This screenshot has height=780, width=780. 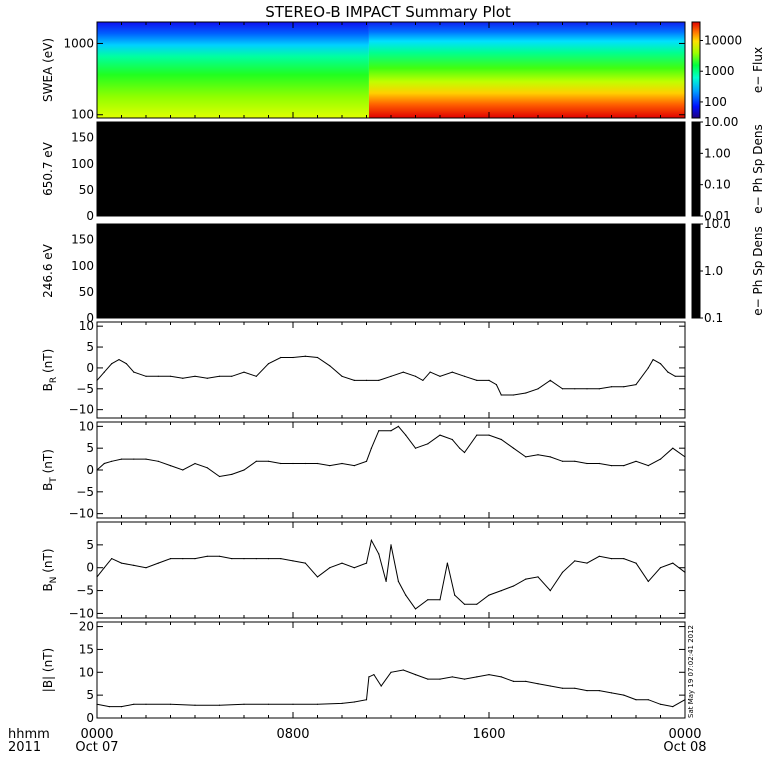 I want to click on y-tick-label: 50, so click(x=86, y=292).